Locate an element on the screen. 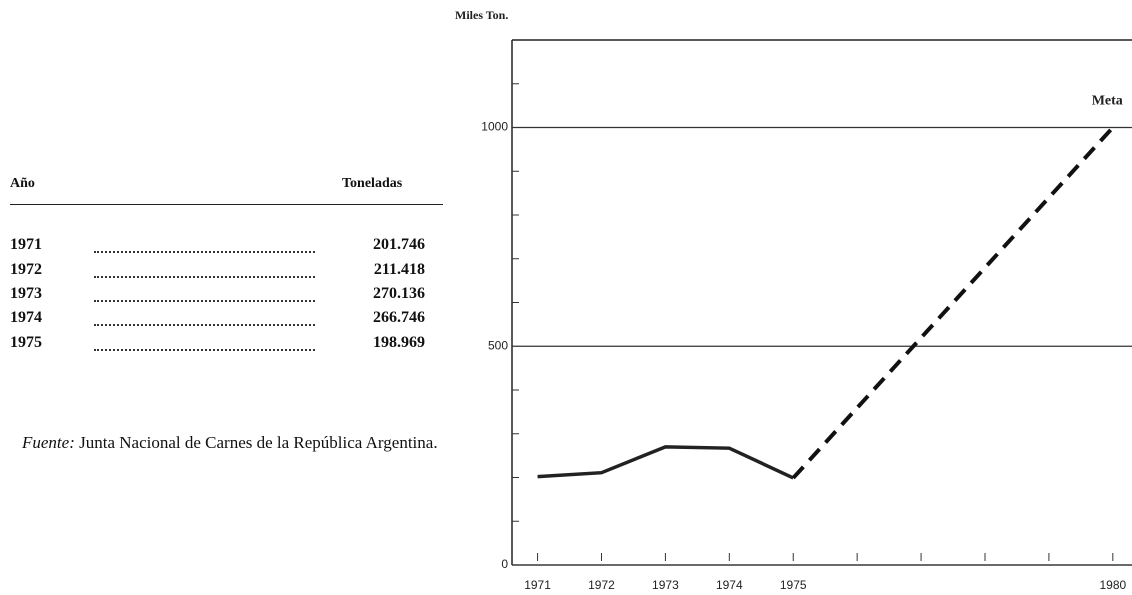 The image size is (1132, 595). table-row: 1972 211.418 is located at coordinates (217, 272).